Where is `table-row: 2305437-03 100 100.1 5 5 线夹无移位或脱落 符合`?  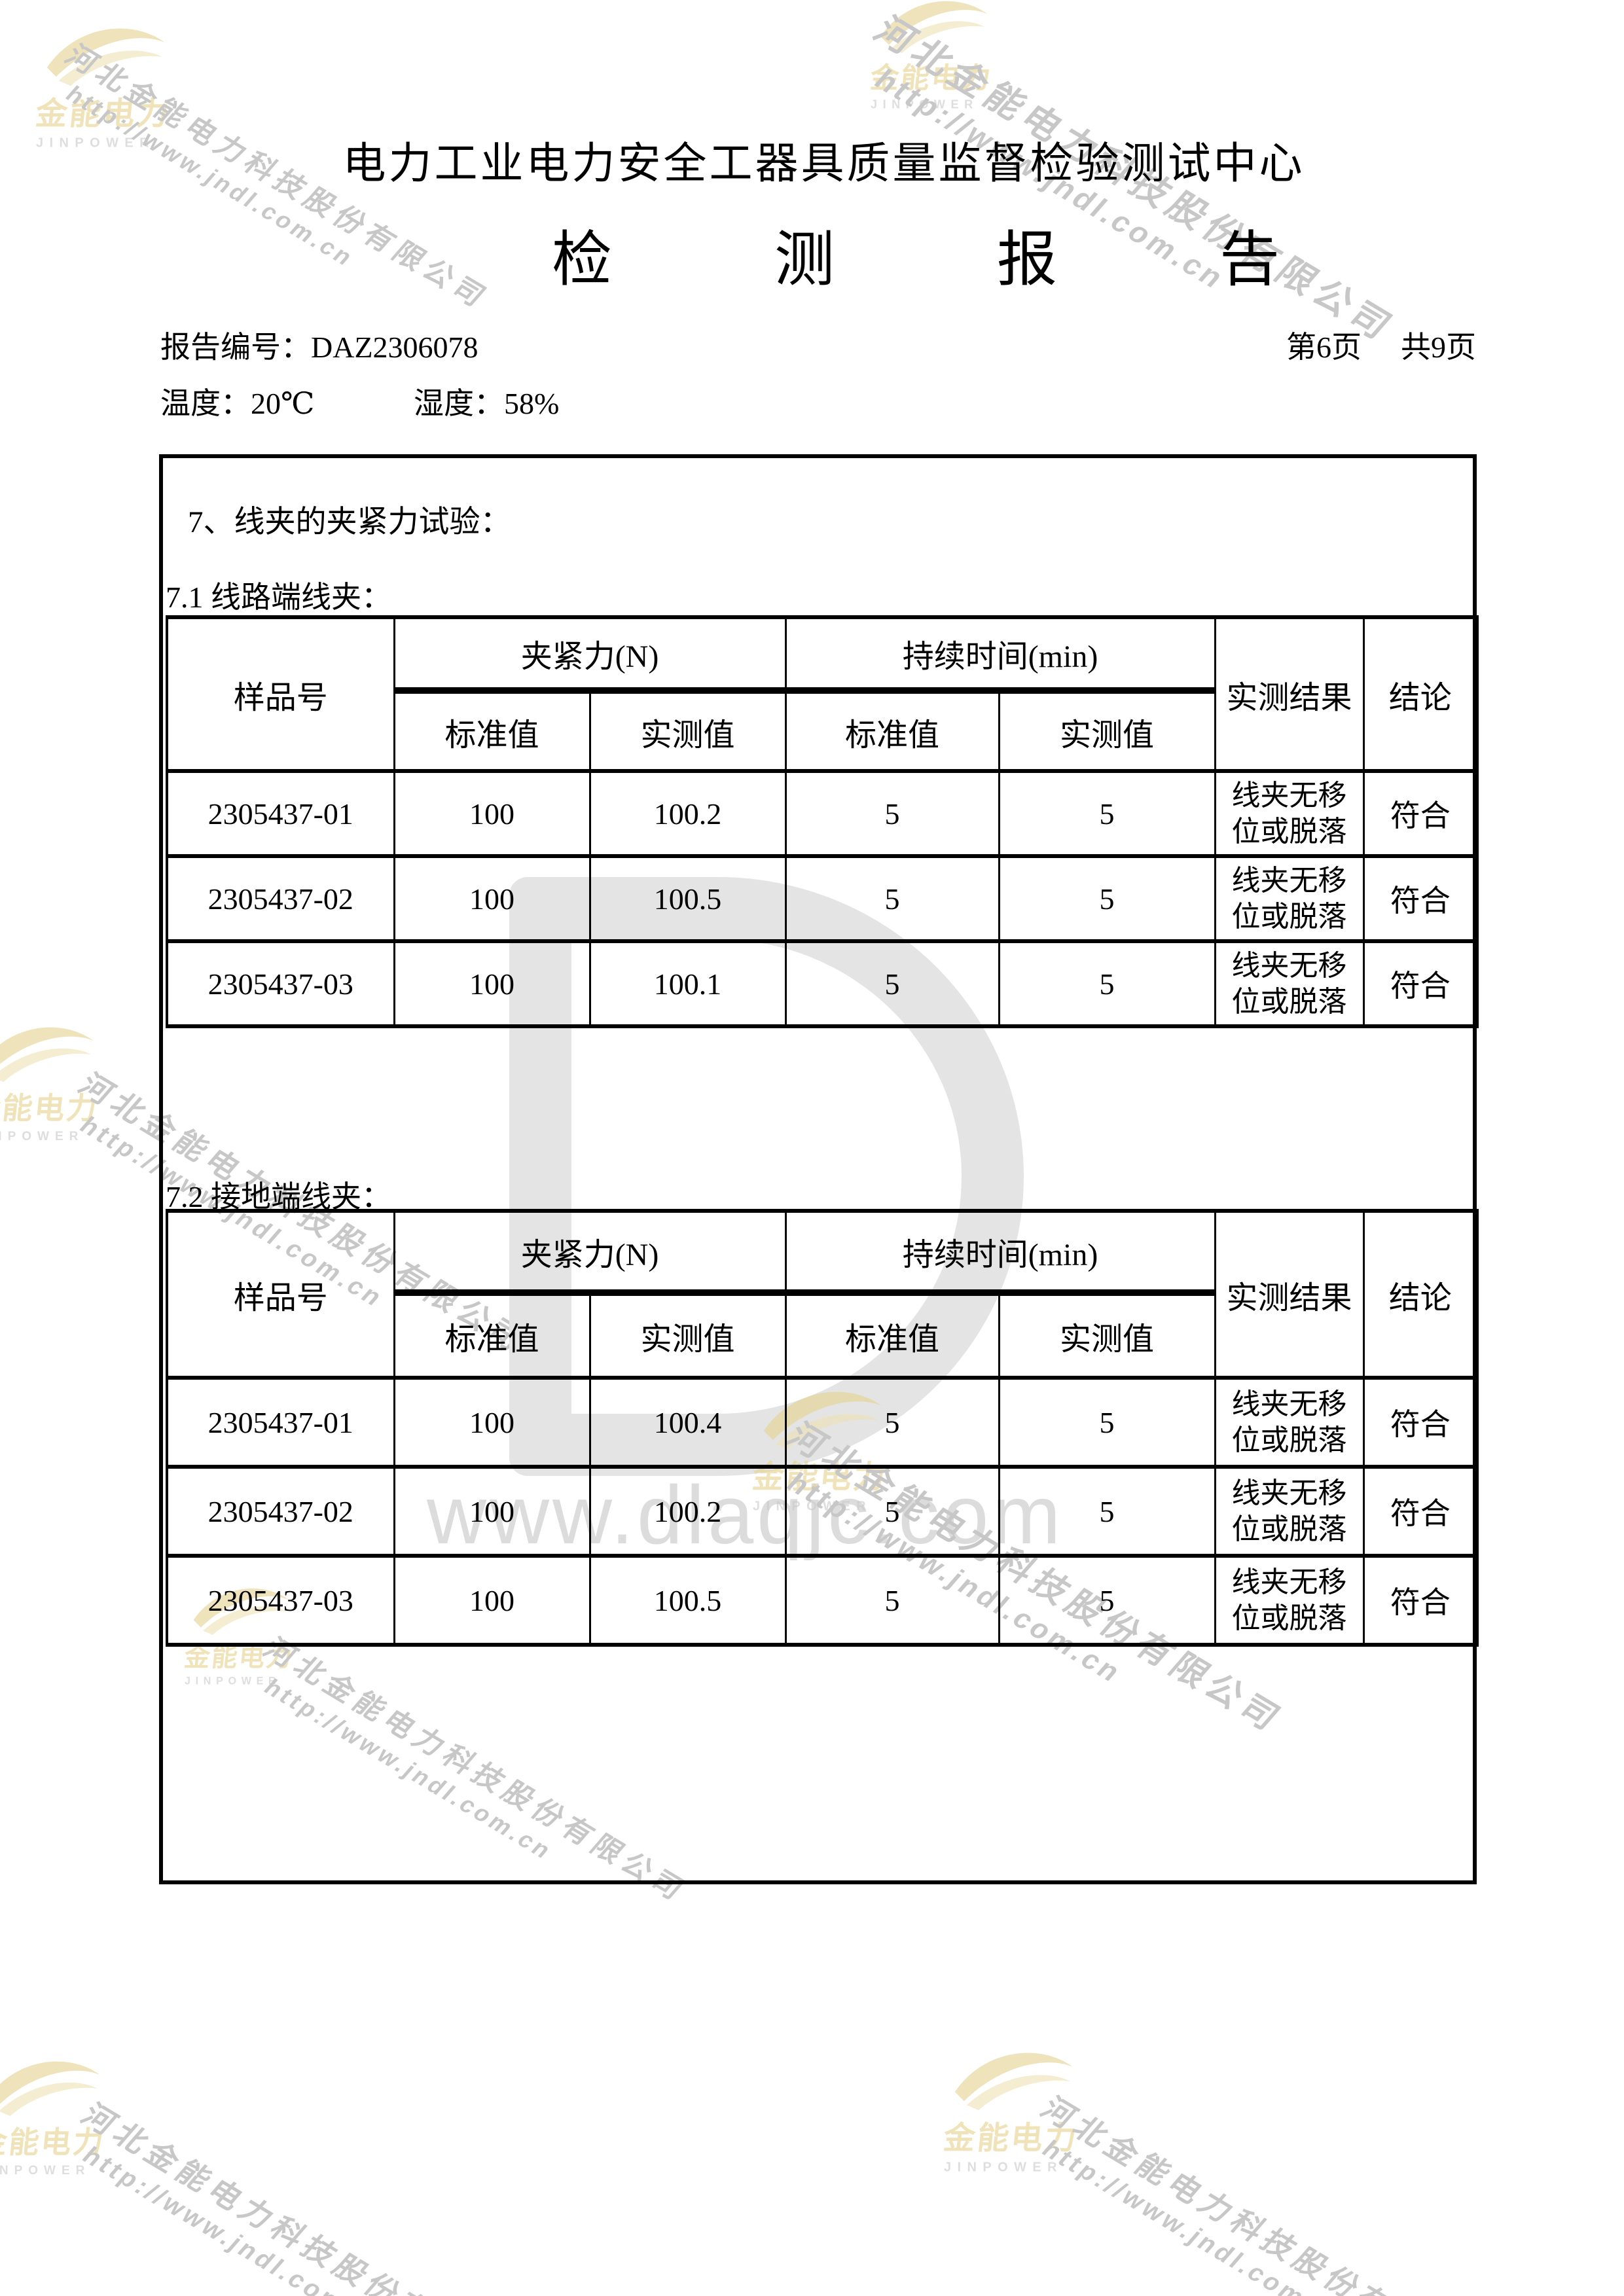 table-row: 2305437-03 100 100.1 5 5 线夹无移位或脱落 符合 is located at coordinates (822, 983).